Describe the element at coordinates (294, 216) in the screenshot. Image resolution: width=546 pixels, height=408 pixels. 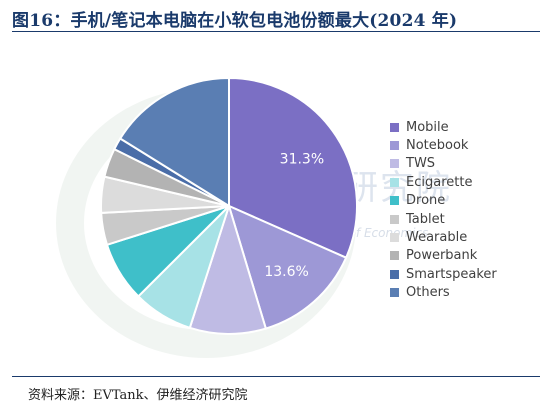
I see `pie-data-labels: 31.3% 13.6%` at that location.